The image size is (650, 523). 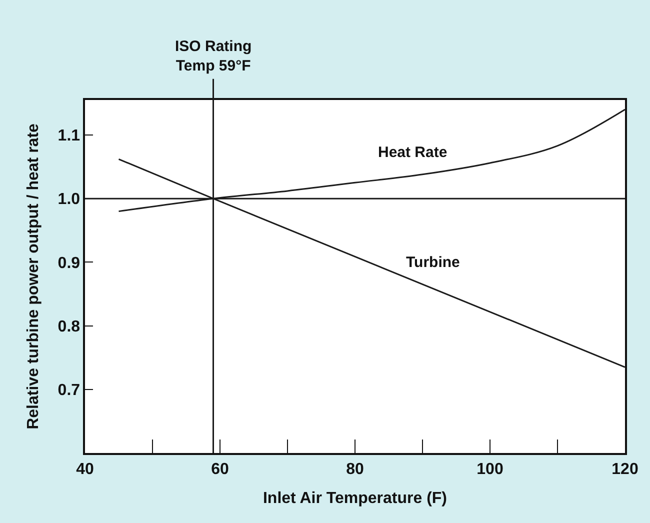 I want to click on y-tick-label: 0.7, so click(x=69, y=390).